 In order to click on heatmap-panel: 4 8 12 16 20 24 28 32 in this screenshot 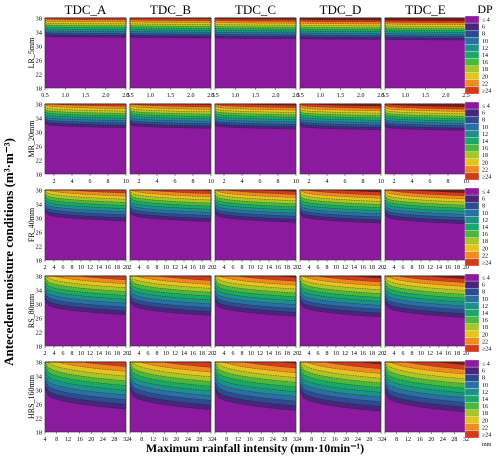, I will do `click(426, 402)`.